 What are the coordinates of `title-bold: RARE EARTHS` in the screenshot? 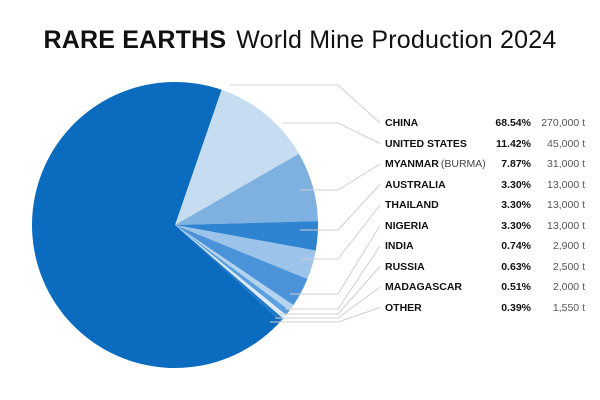 It's located at (135, 40).